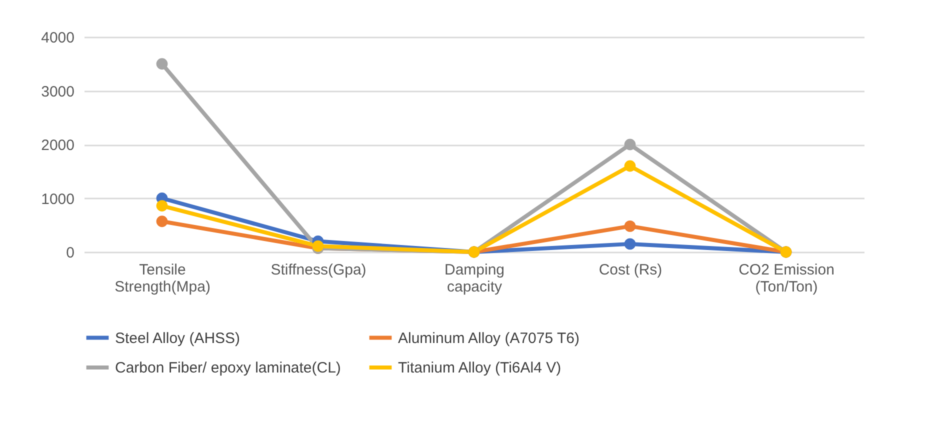 This screenshot has width=925, height=438. I want to click on legend-label: Titanium Alloy (Ti6Al4 V), so click(480, 368).